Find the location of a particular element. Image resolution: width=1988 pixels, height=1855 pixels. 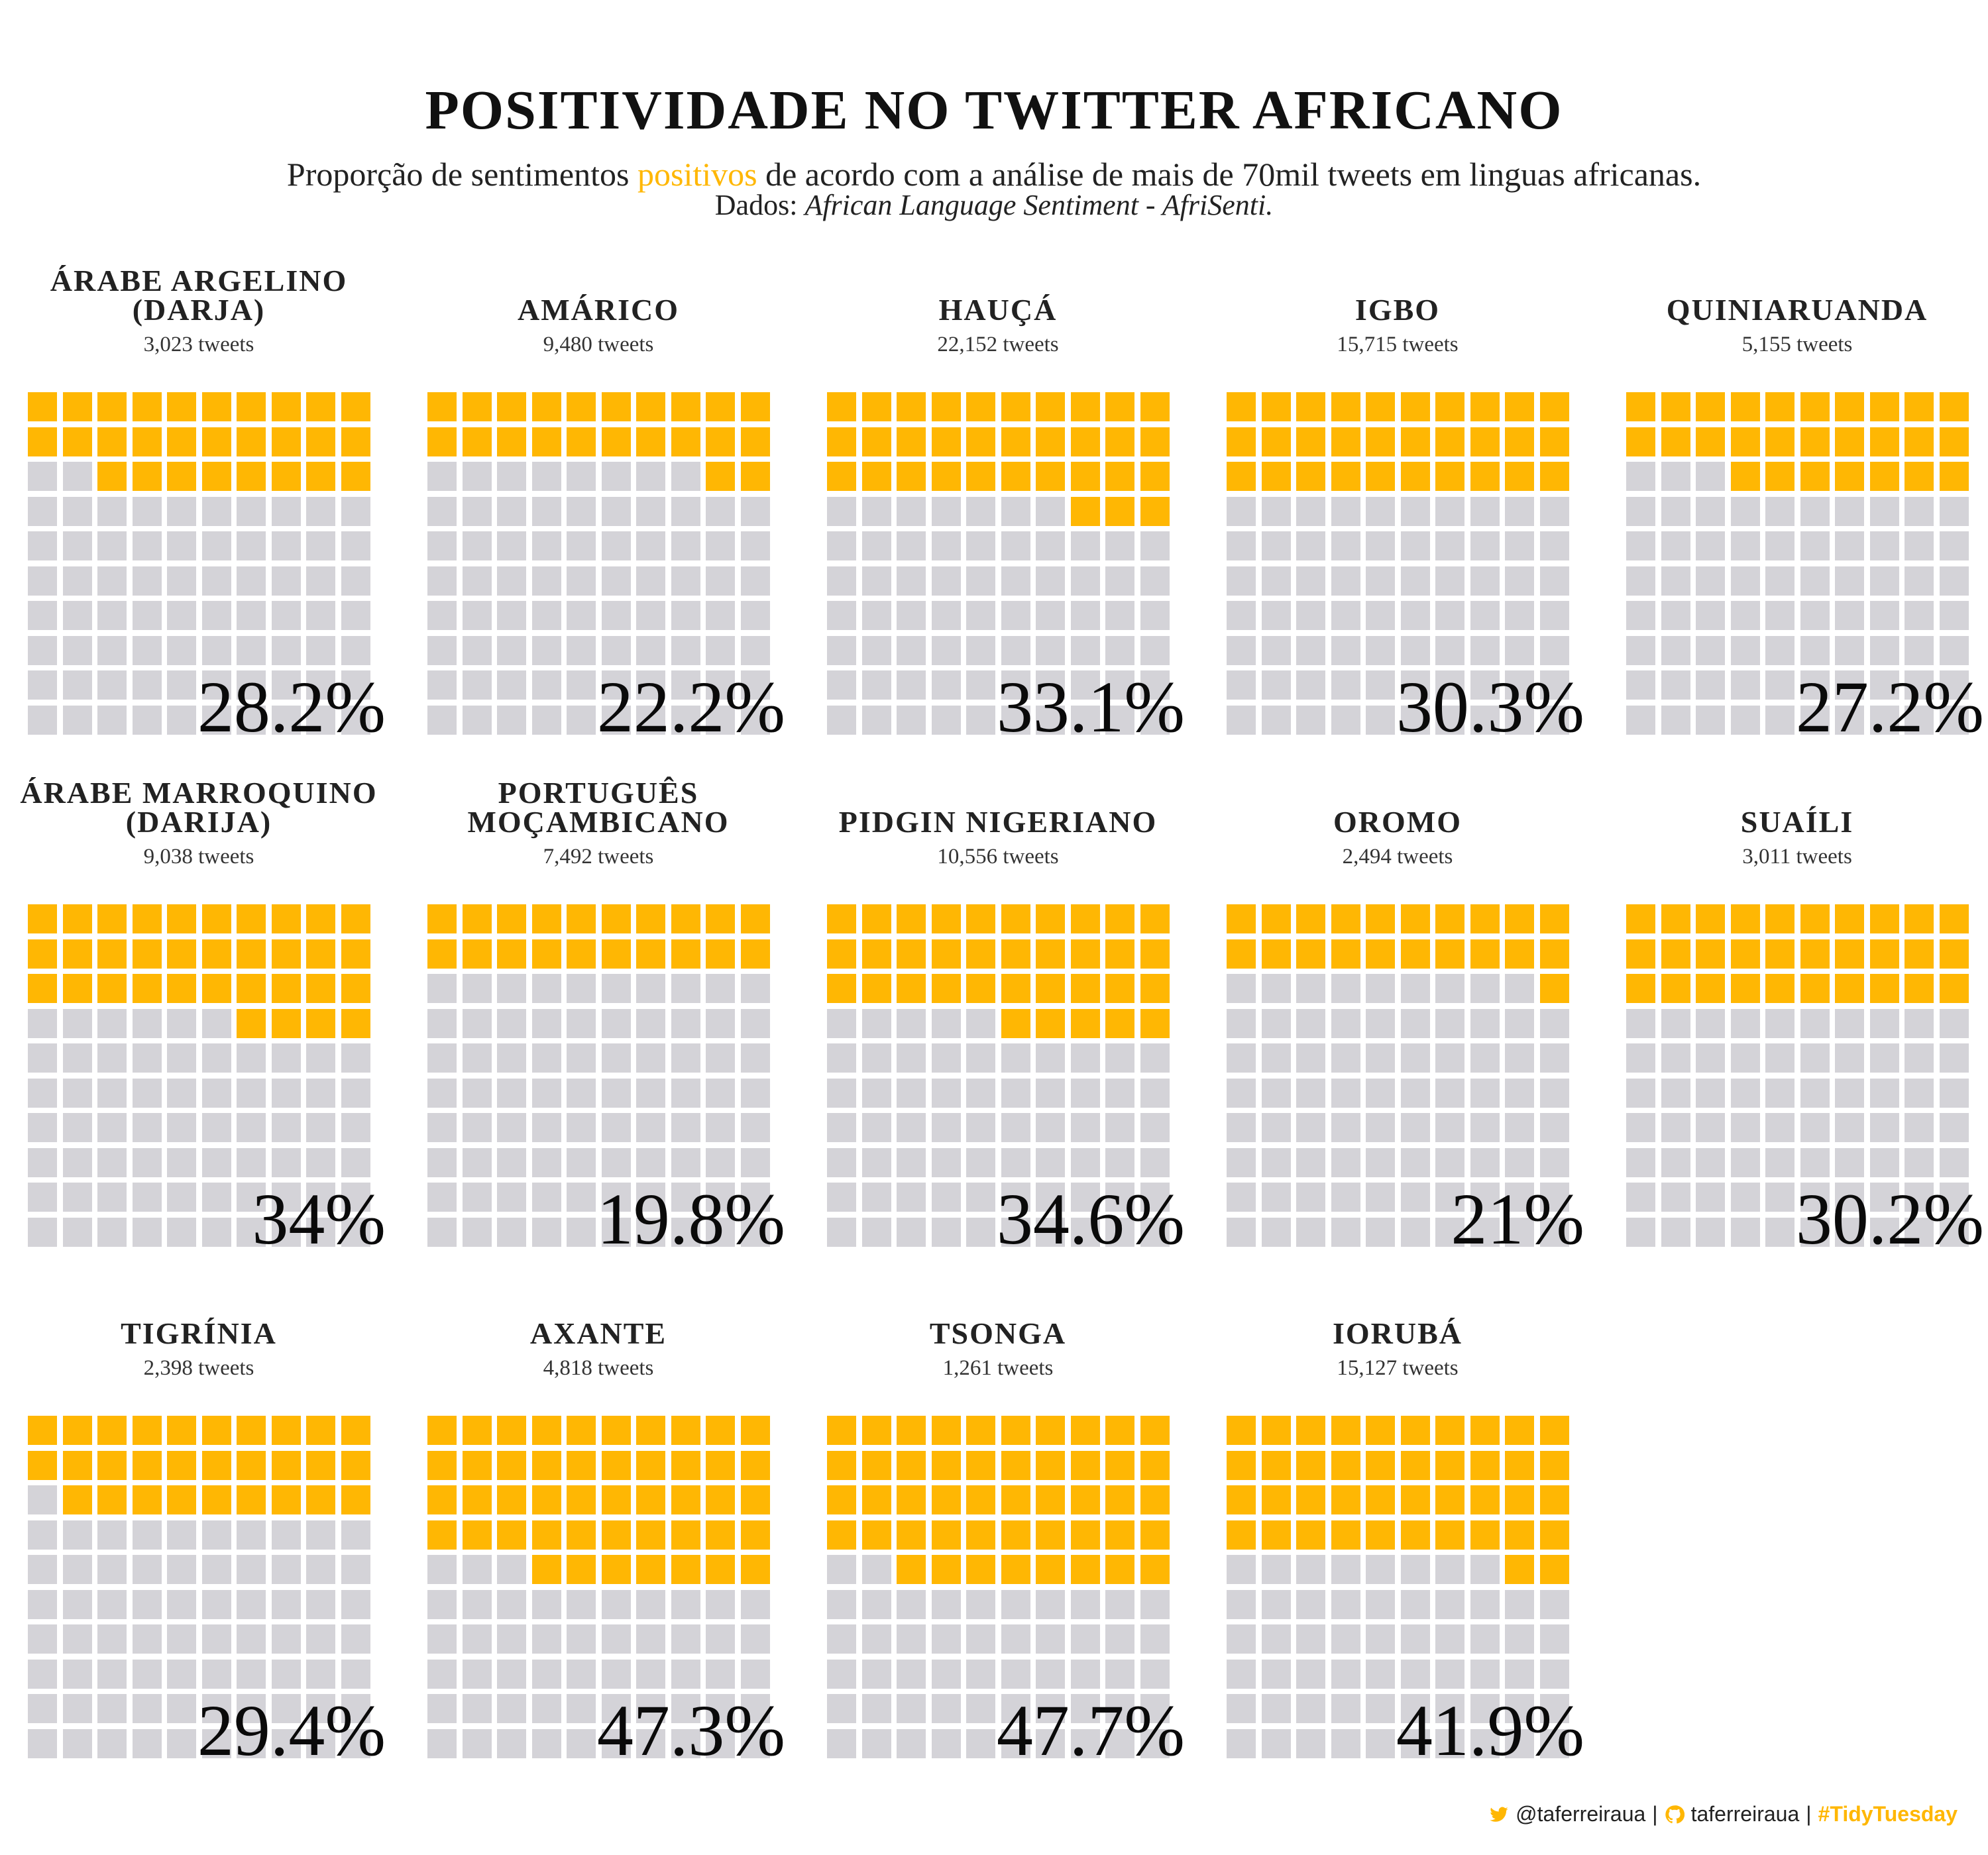

twitter-handle: @taferreiraua is located at coordinates (1581, 1814).